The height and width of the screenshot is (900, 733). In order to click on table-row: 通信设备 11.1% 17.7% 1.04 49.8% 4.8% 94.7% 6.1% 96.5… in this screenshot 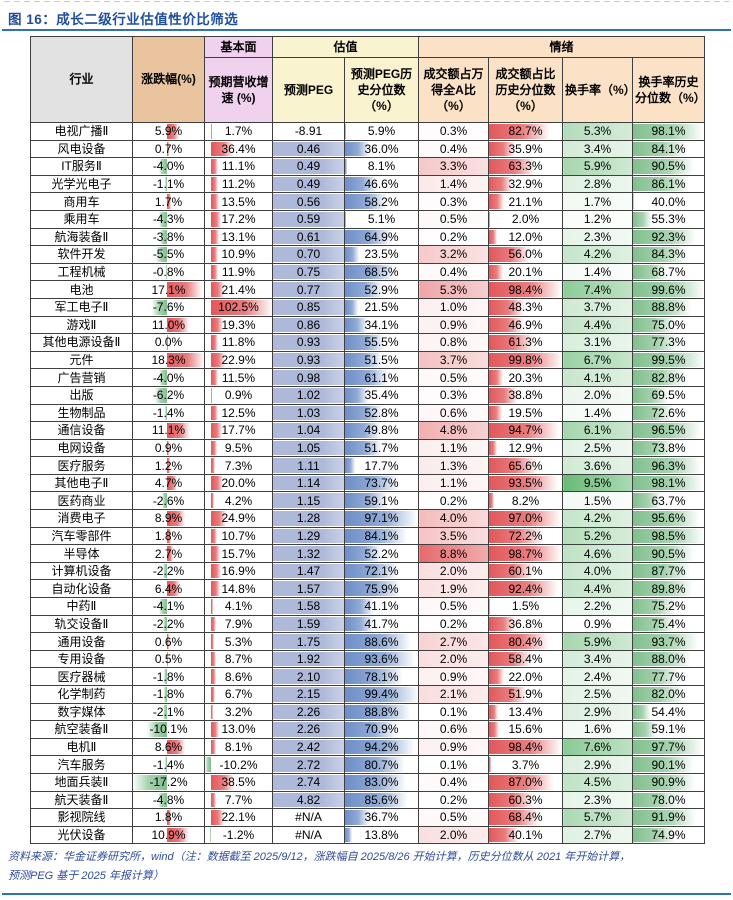, I will do `click(368, 430)`.